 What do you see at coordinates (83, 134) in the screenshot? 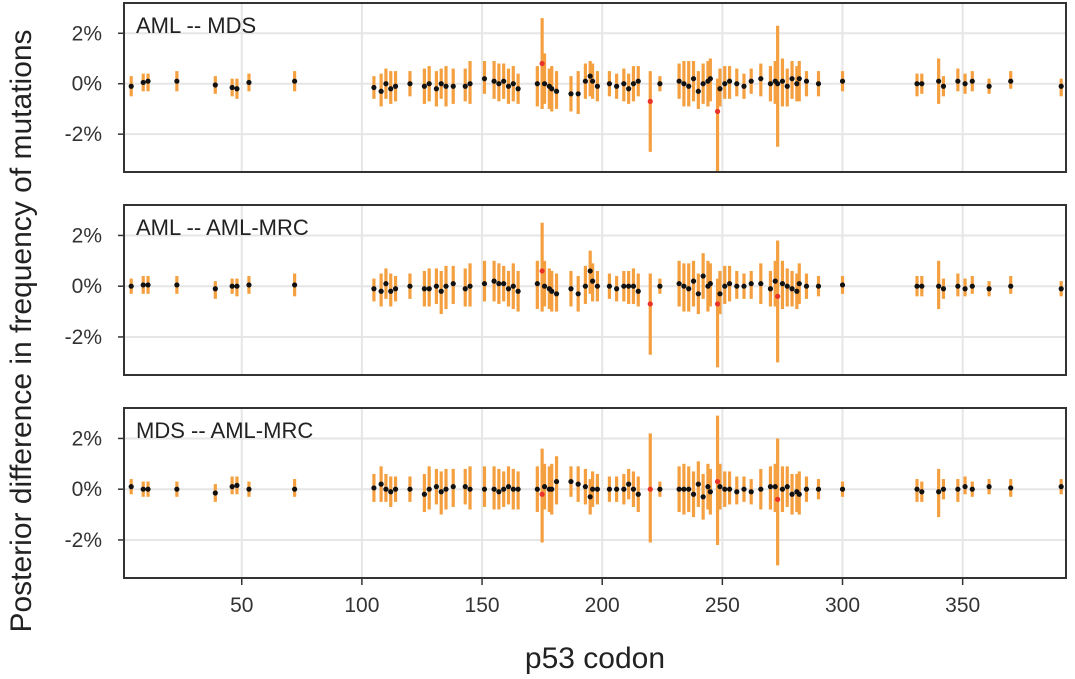
I see `y-tick-label: -2%` at bounding box center [83, 134].